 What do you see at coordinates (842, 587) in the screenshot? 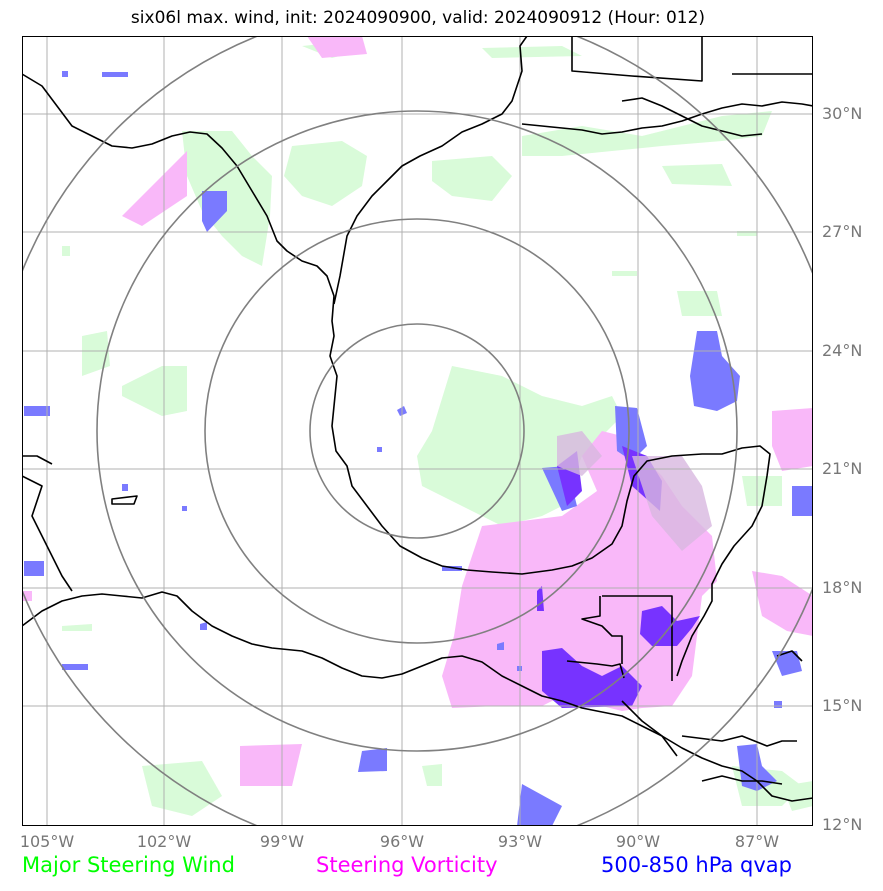
I see `lat-label: 18°N` at bounding box center [842, 587].